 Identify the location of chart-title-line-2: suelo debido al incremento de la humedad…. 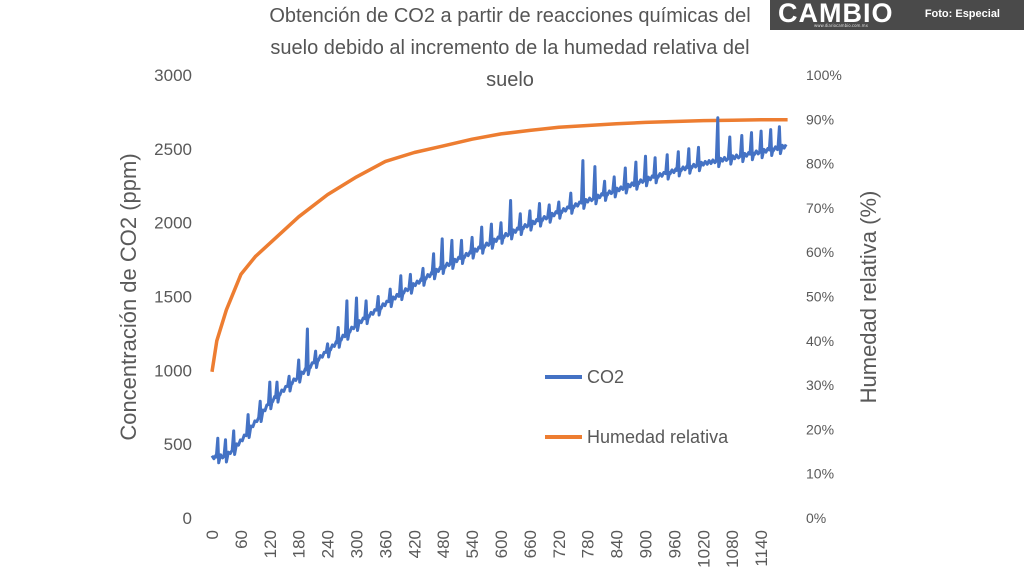
(509, 48).